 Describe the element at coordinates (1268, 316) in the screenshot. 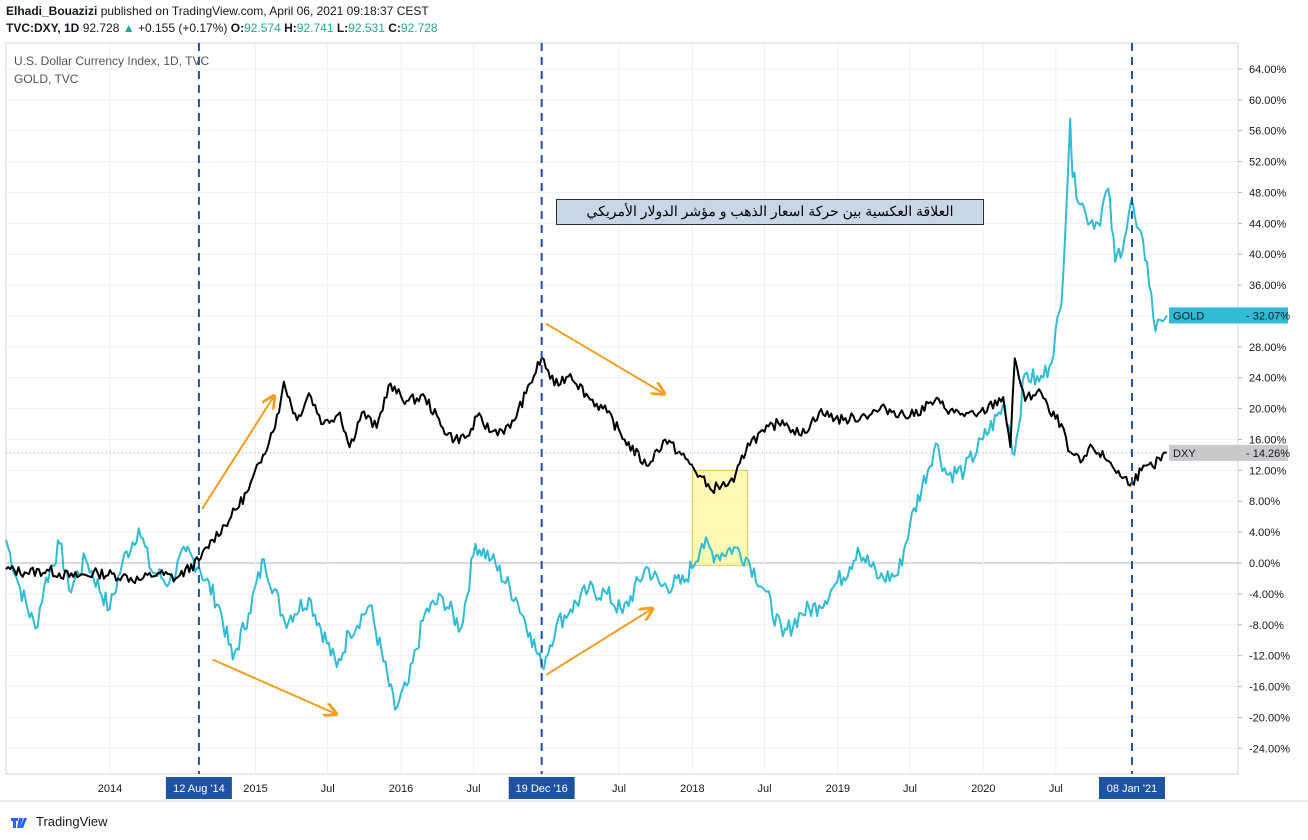

I see `gold-value-label: - 32.07%` at that location.